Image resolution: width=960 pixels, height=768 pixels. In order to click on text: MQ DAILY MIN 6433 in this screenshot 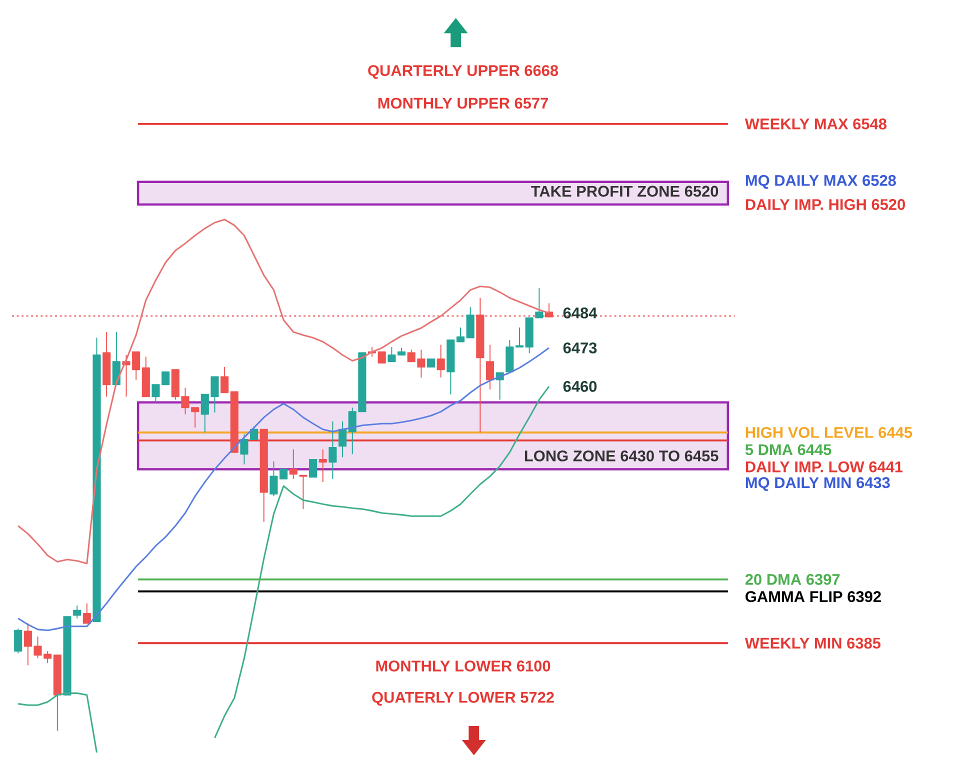, I will do `click(818, 484)`.